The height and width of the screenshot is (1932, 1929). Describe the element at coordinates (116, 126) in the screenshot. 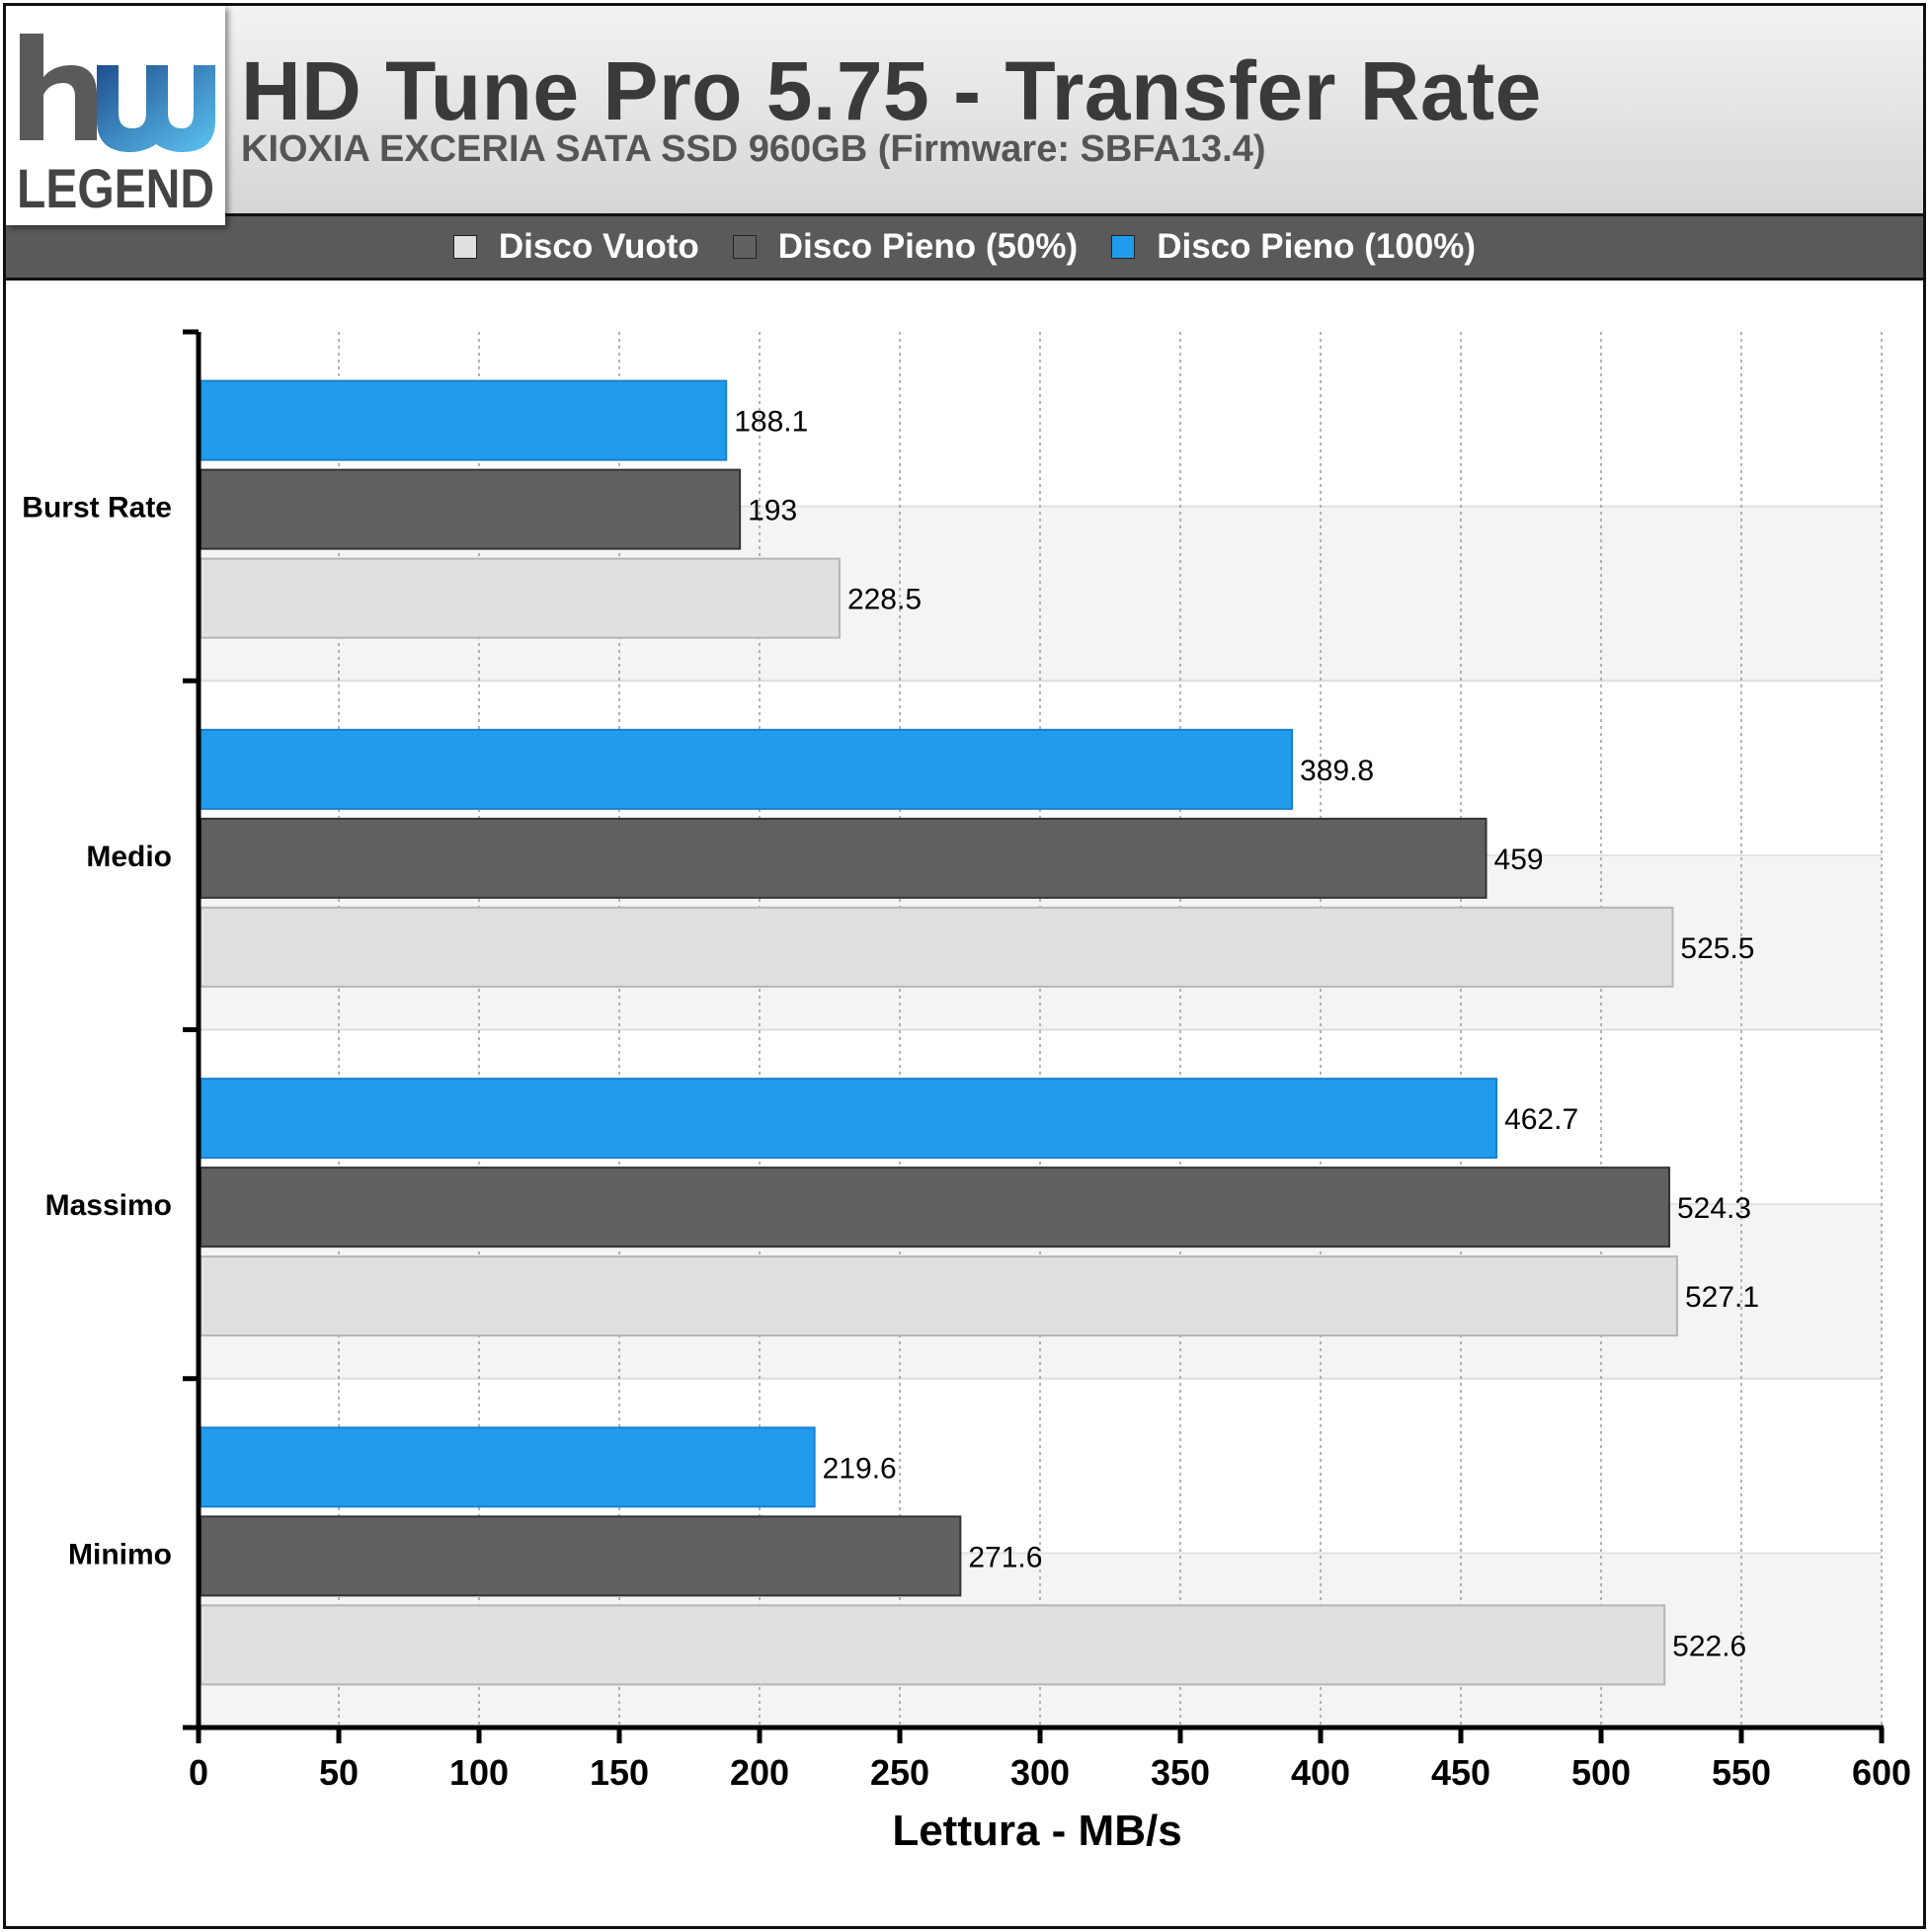

I see `logo-graphic: LEGEND` at that location.